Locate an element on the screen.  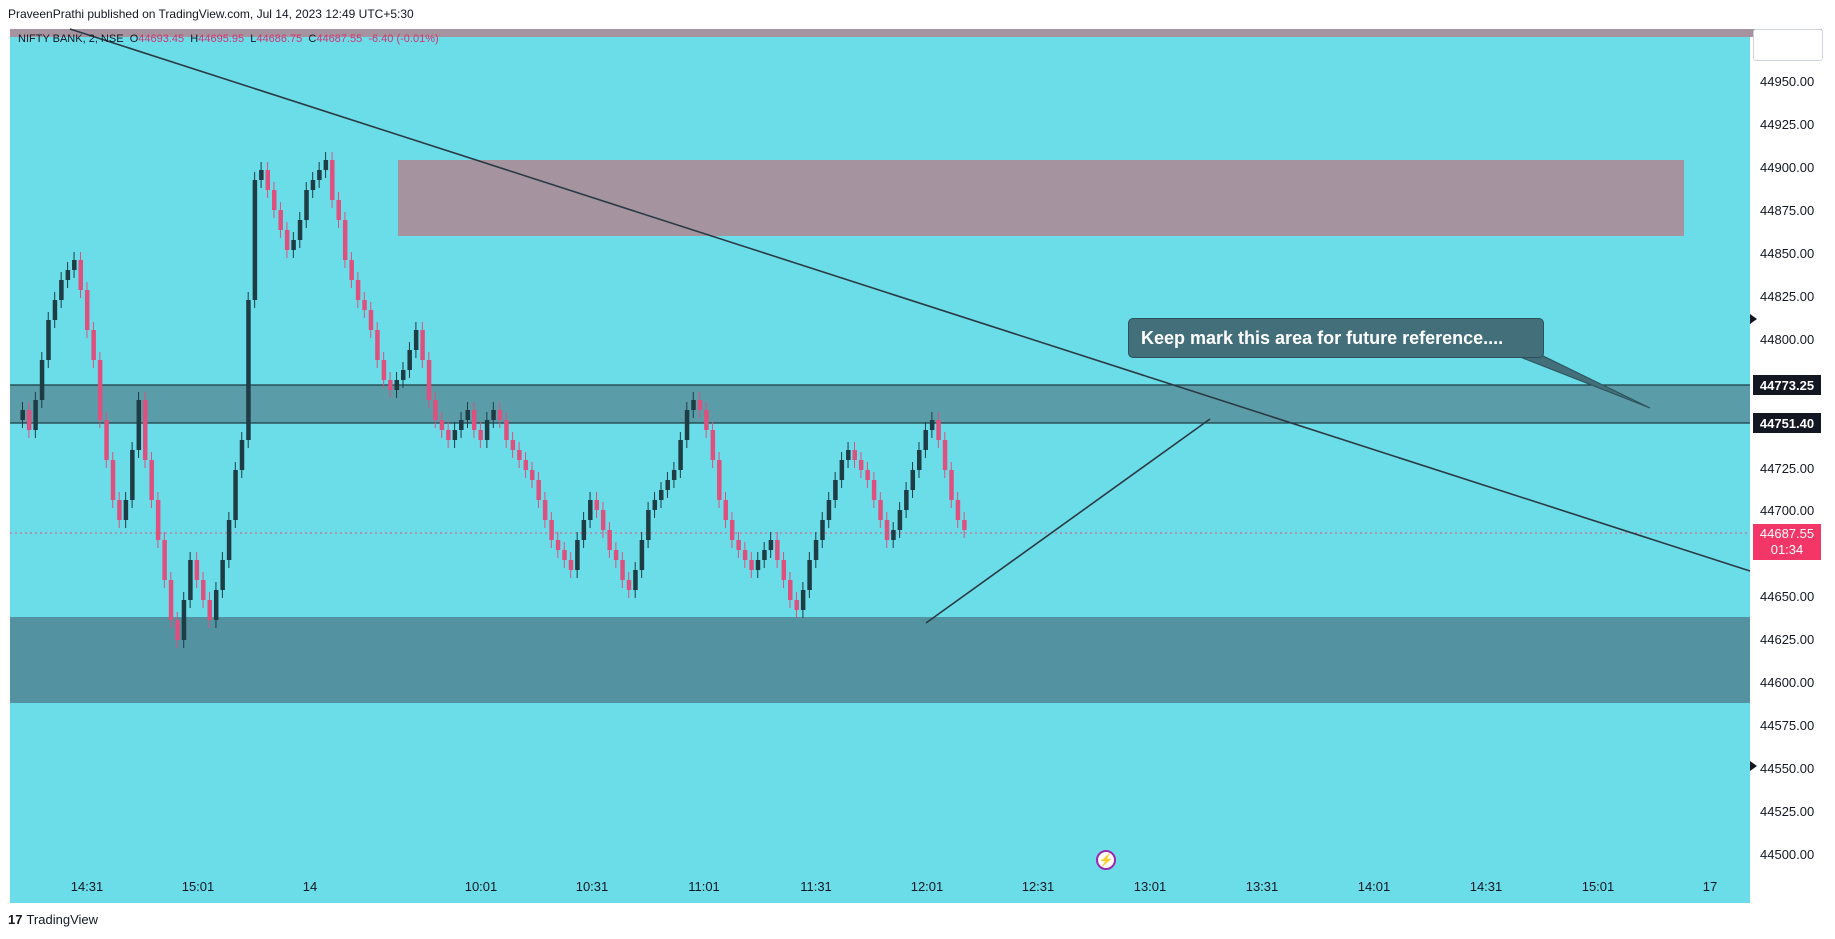
time-axis-label: 14:01 is located at coordinates (1374, 886).